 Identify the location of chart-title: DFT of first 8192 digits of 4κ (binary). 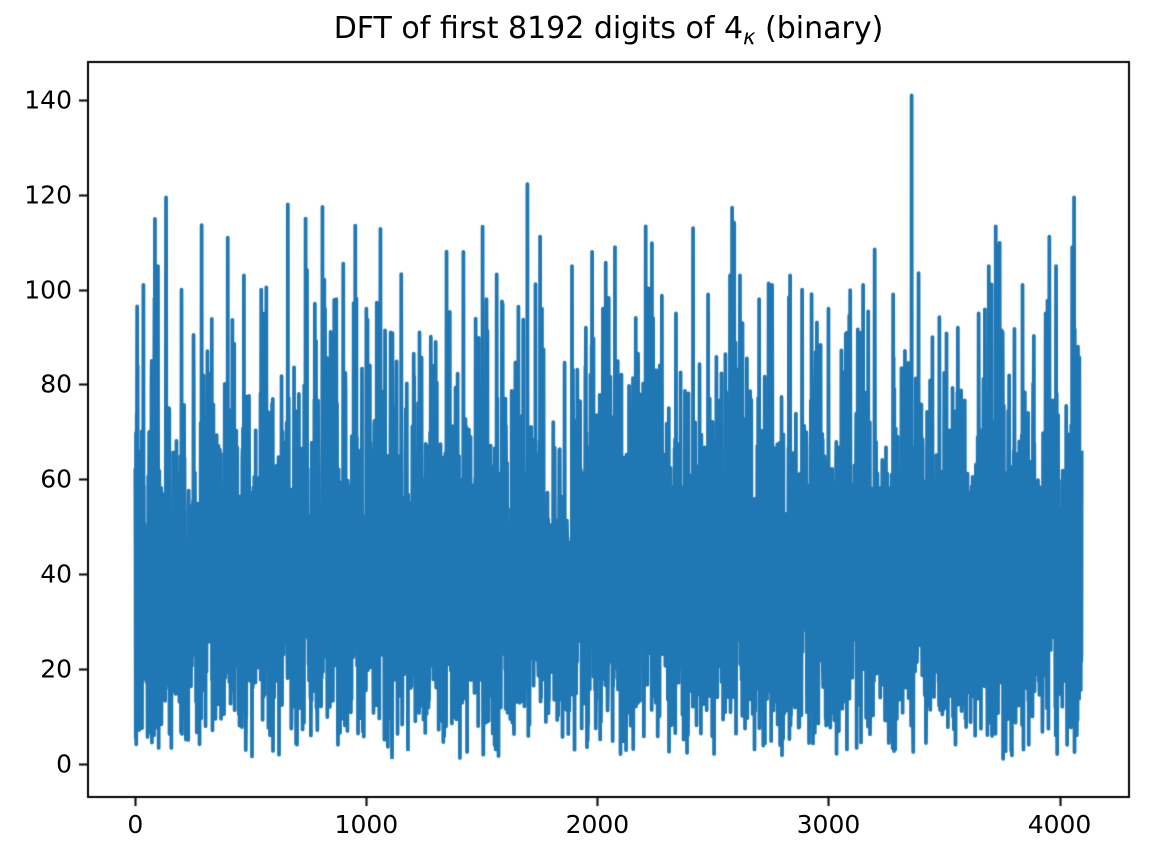
(608, 30).